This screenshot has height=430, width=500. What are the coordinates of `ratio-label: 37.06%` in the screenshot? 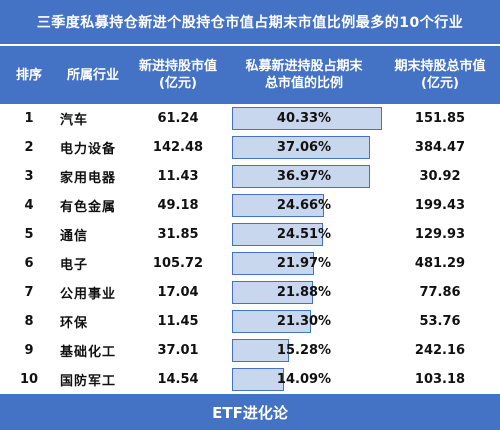 It's located at (304, 147).